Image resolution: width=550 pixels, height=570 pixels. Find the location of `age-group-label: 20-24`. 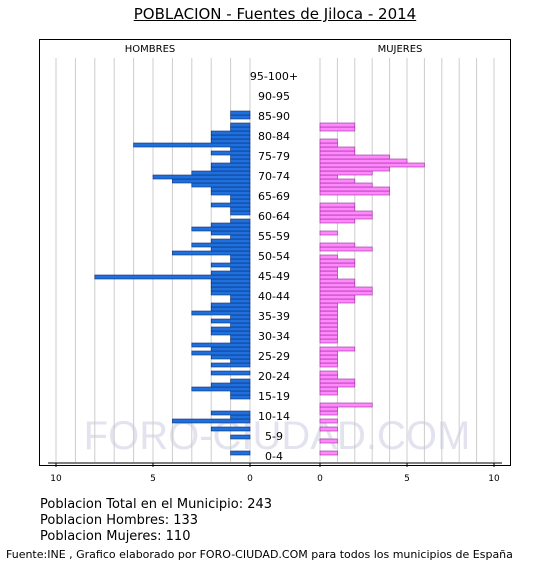

age-group-label: 20-24 is located at coordinates (274, 376).